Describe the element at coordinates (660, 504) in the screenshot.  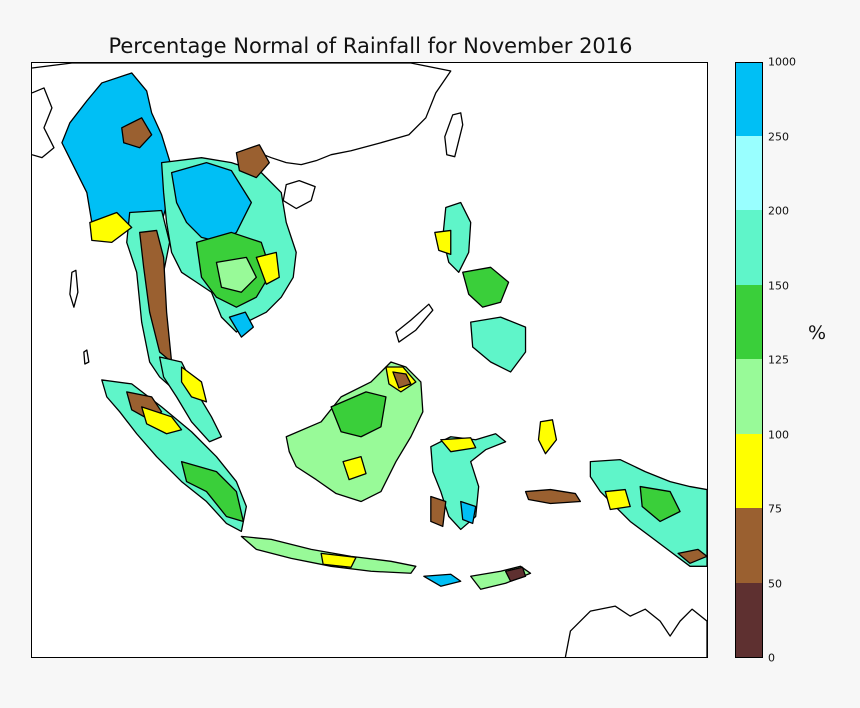
I see `patch-green-newguinea` at that location.